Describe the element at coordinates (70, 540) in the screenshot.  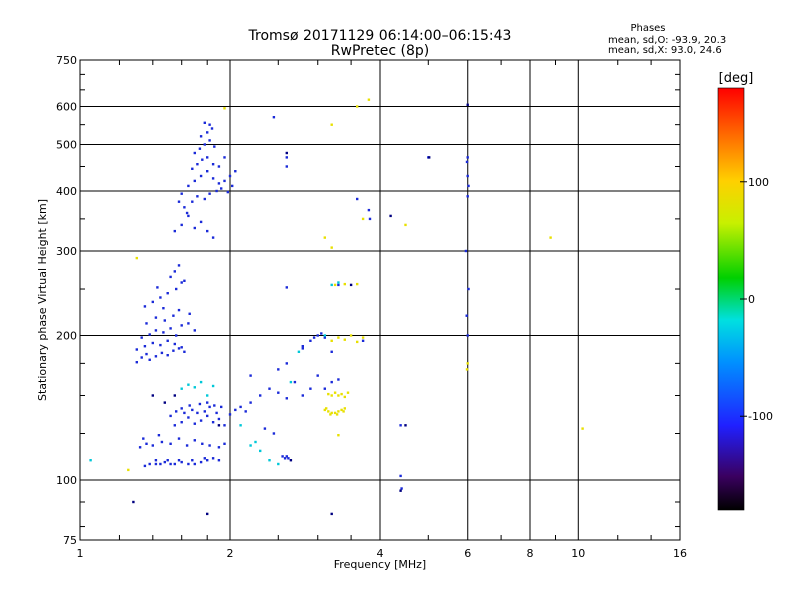
I see `y-tick-label: 75` at that location.